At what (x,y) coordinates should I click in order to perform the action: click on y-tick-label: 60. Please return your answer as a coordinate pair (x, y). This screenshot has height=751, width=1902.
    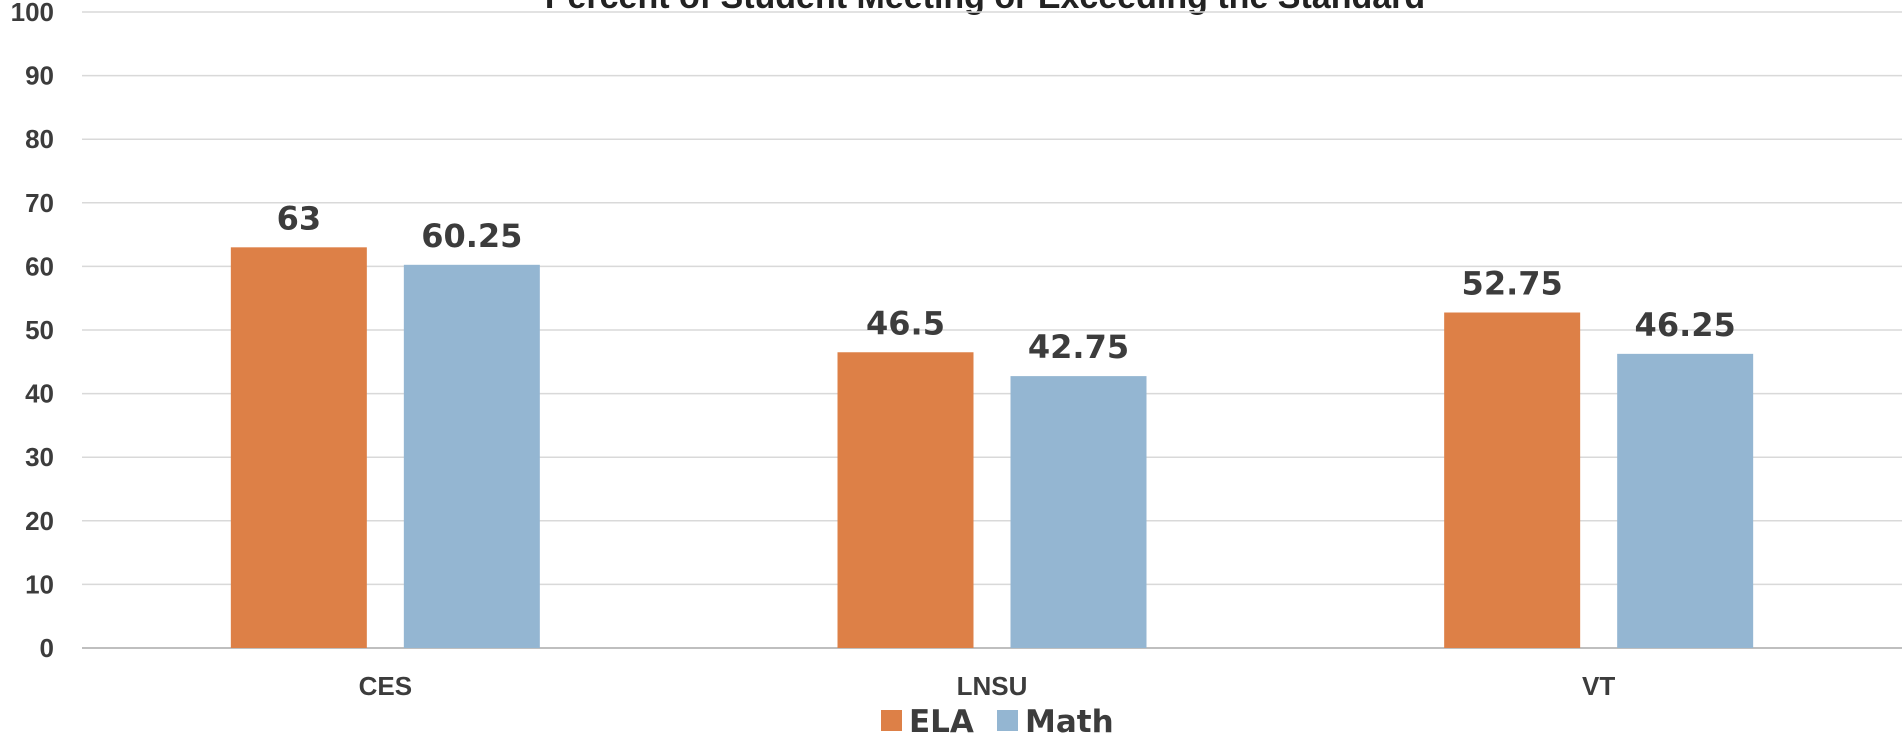
    Looking at the image, I should click on (39, 266).